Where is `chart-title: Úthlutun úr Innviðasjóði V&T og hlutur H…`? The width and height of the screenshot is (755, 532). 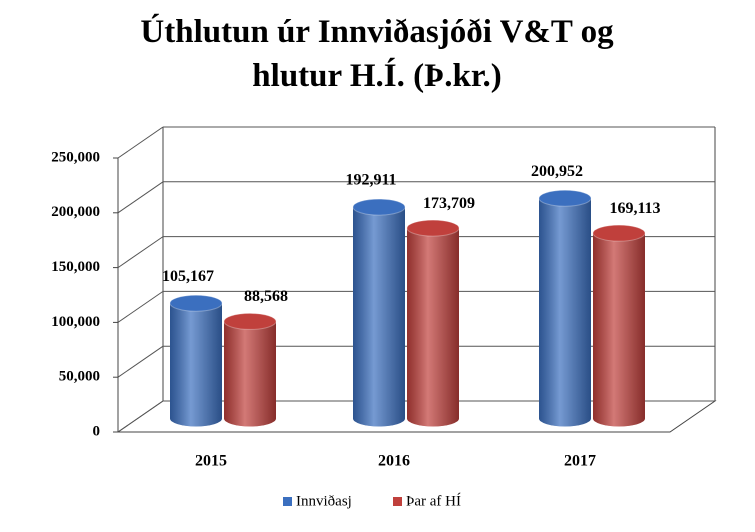
chart-title: Úthlutun úr Innviðasjóði V&T og hlutur H… is located at coordinates (377, 54).